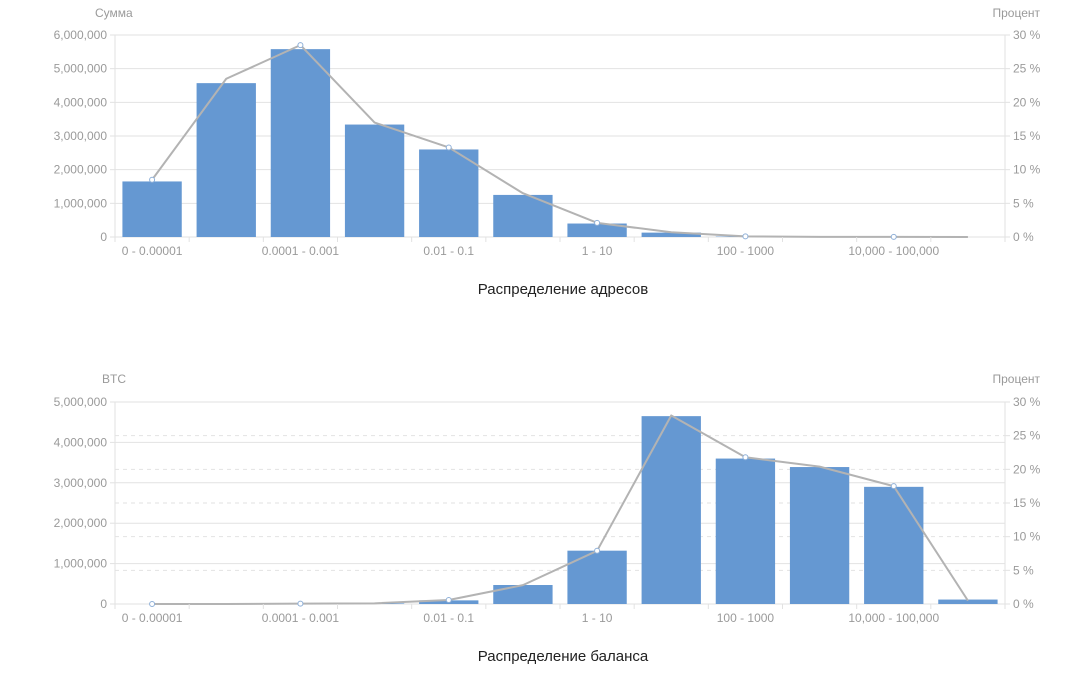 This screenshot has height=677, width=1080. I want to click on left-axis-title: Сумма, so click(114, 13).